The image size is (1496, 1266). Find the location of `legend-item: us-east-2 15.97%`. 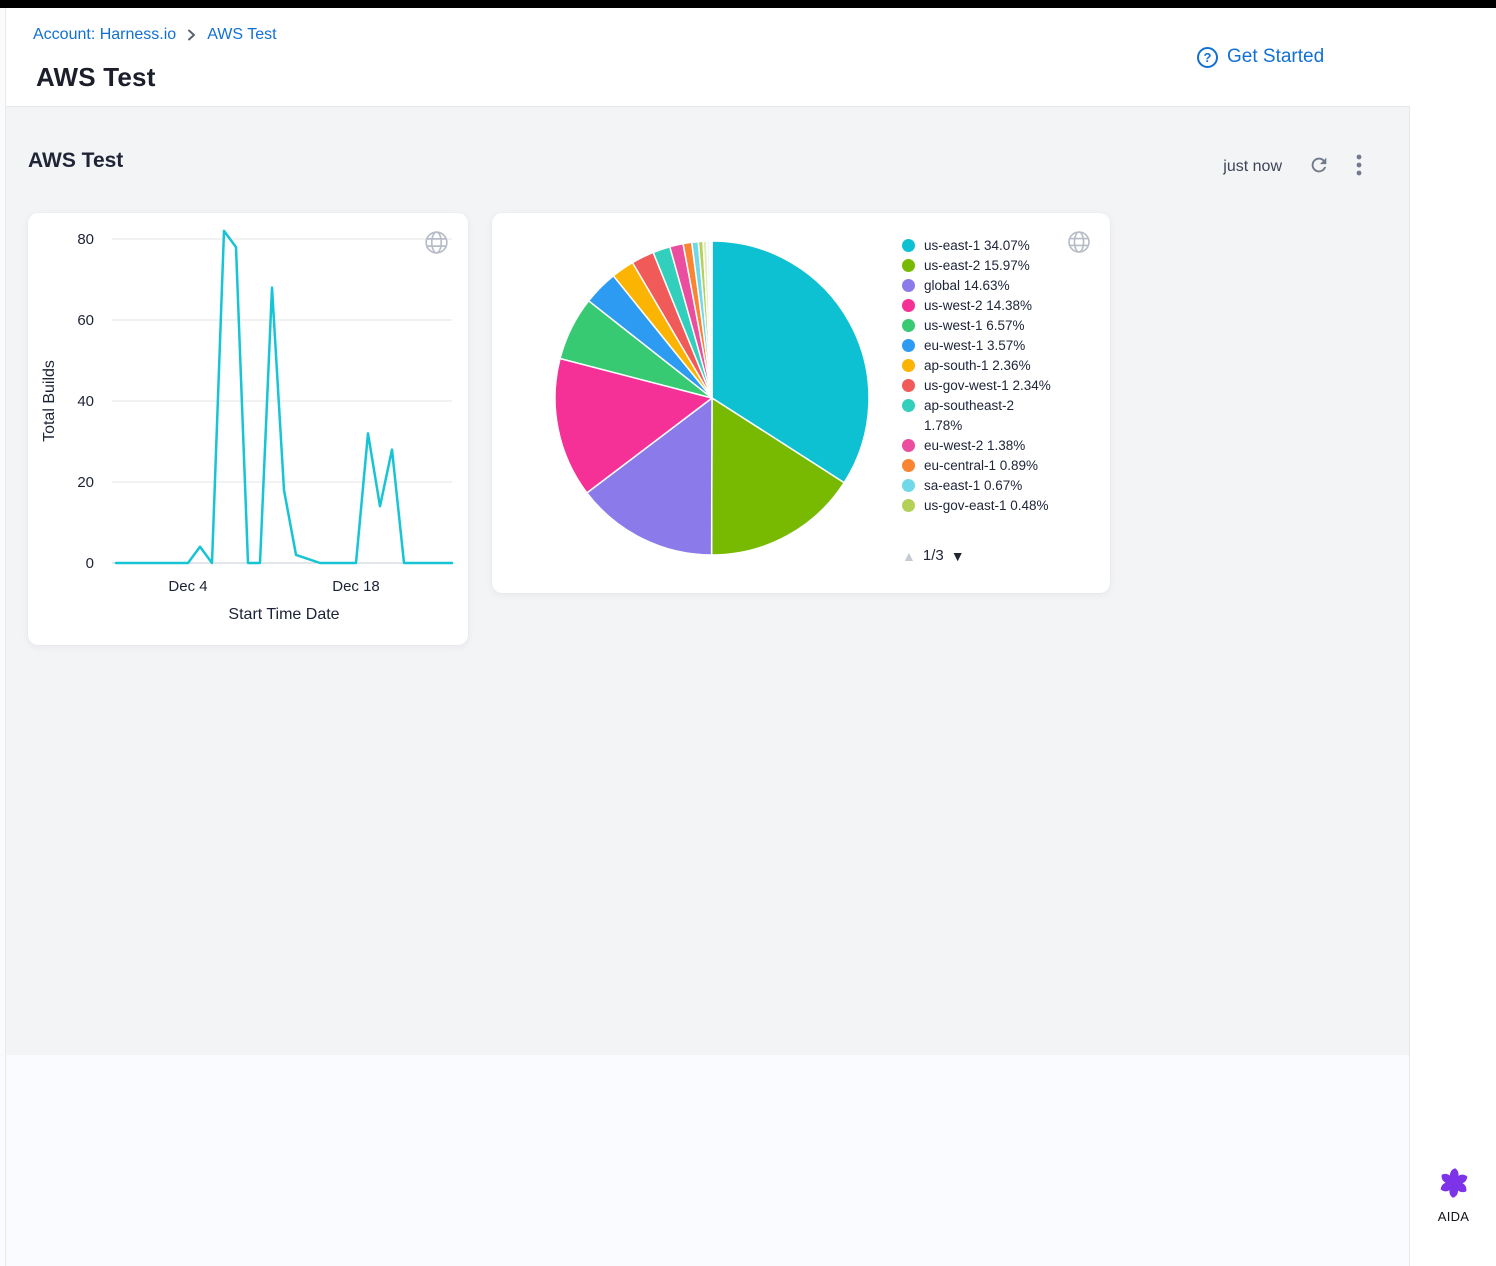

legend-item: us-east-2 15.97% is located at coordinates (986, 266).